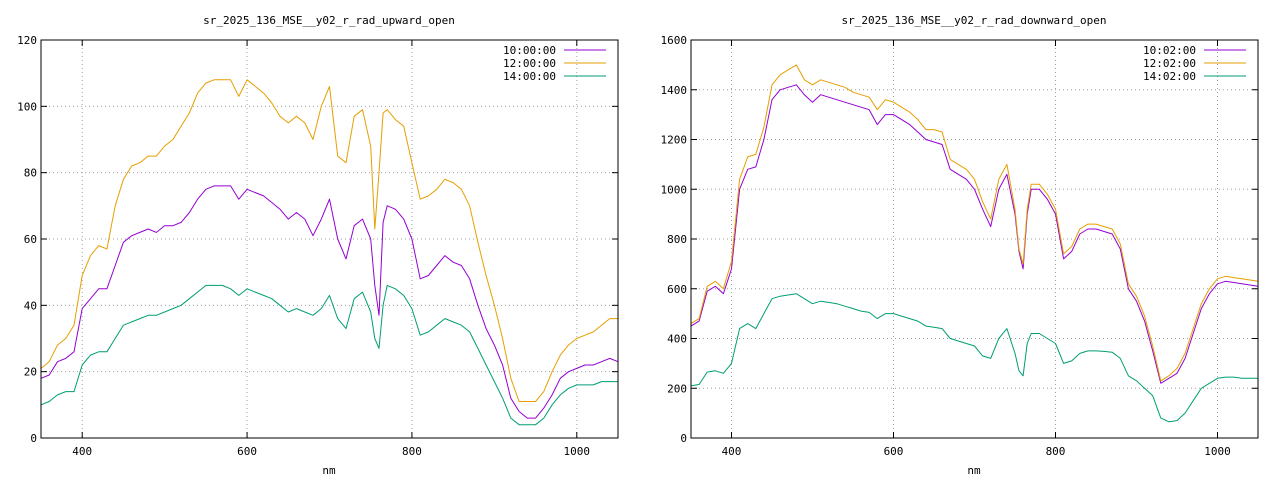  I want to click on legend-label: 14:02:00, so click(1169, 76).